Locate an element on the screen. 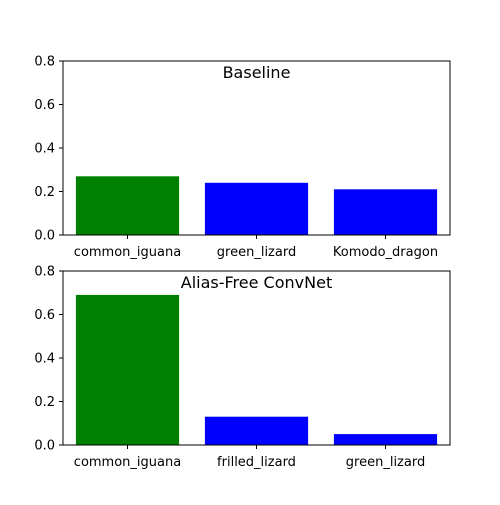  bar-komodo-dragon is located at coordinates (385, 212).